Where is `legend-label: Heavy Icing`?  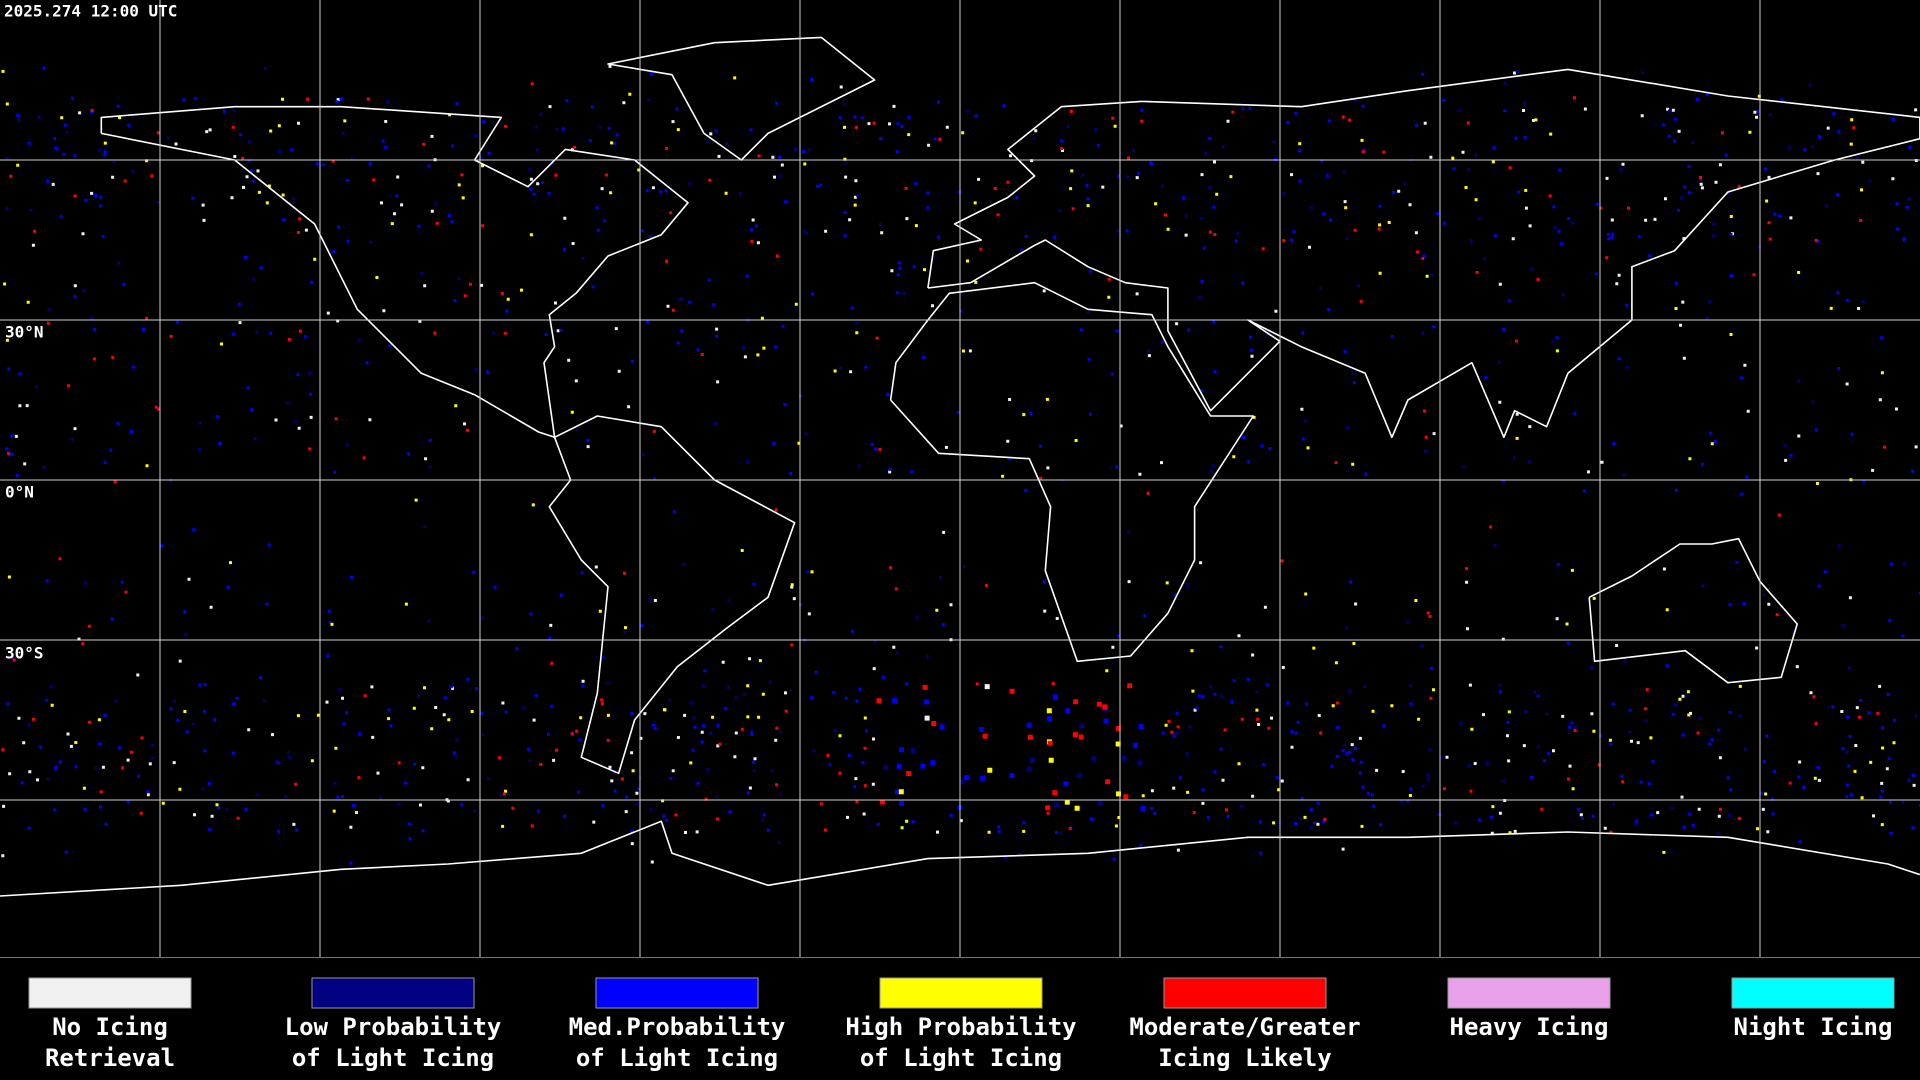 legend-label: Heavy Icing is located at coordinates (1529, 1027).